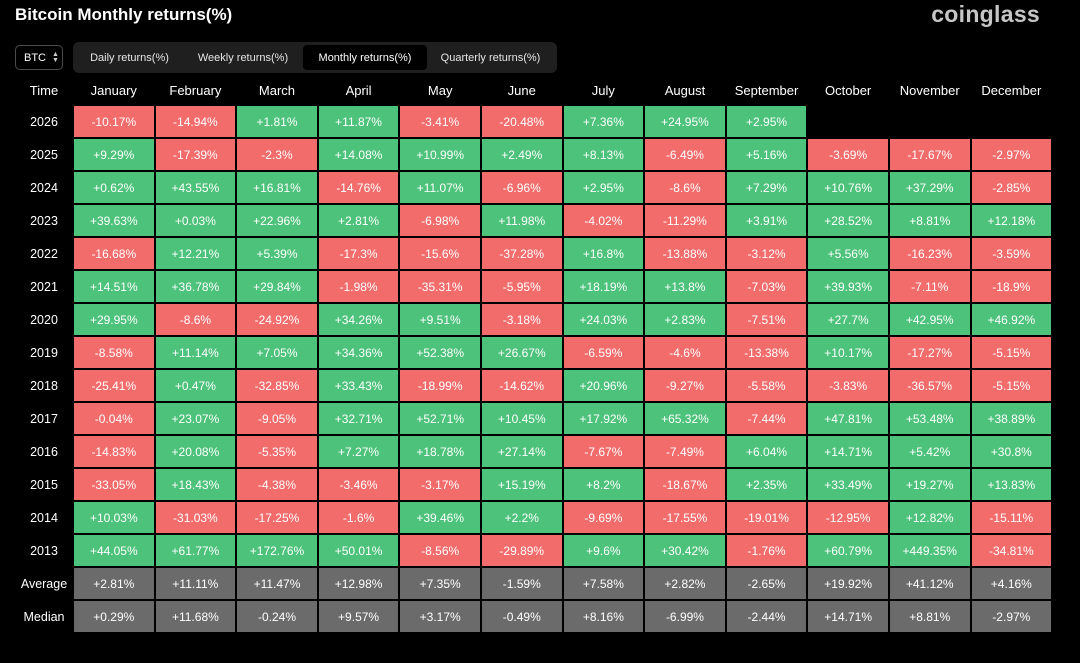  I want to click on return-cell: +36.78%, so click(195, 286).